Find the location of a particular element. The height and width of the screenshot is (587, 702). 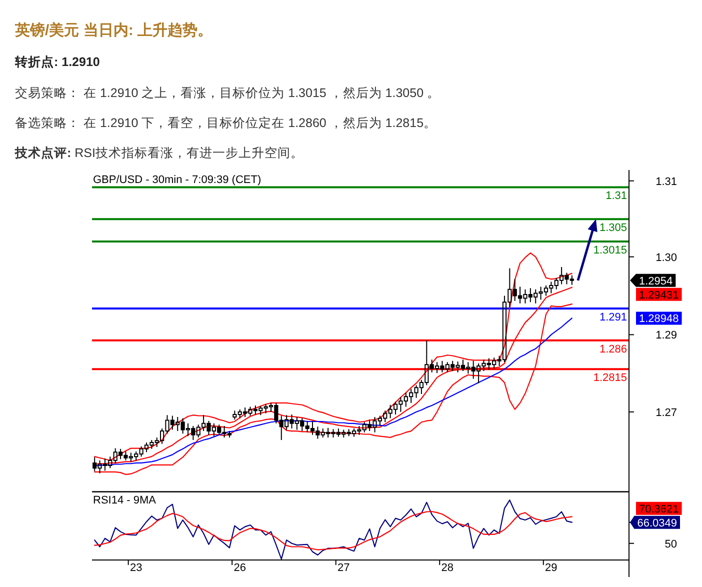

y-tick-label: 50 is located at coordinates (670, 544).